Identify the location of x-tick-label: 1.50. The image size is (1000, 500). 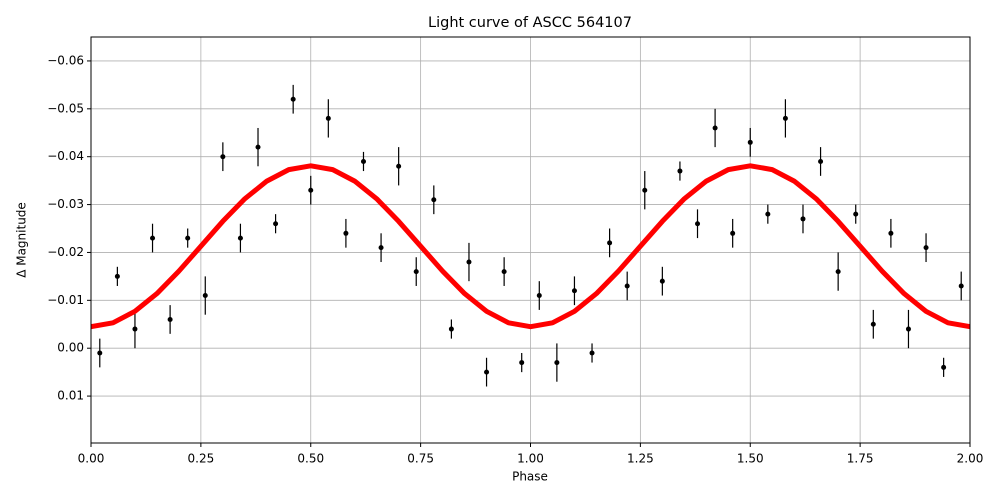
(750, 459).